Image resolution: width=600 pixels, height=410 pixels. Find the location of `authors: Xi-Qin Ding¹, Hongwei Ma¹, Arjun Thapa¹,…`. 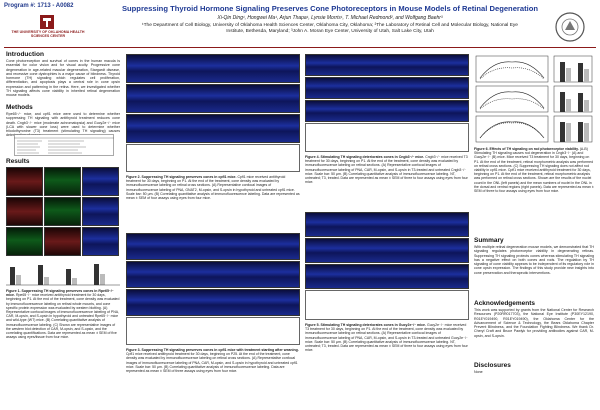

authors: Xi-Qin Ding¹, Hongwei Ma¹, Arjun Thapa¹,… is located at coordinates (330, 18).